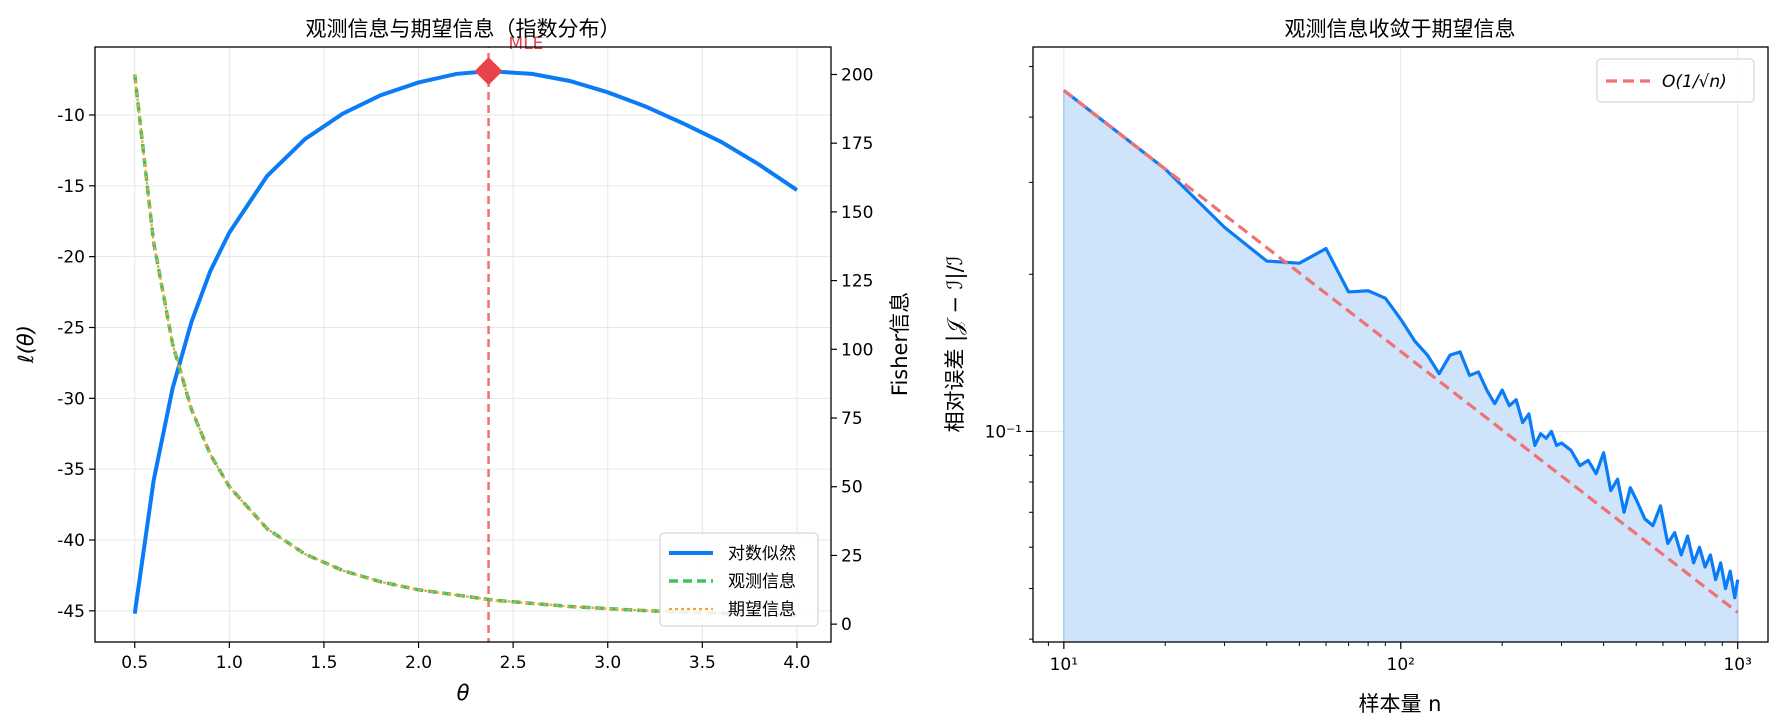 This screenshot has width=1780, height=728. I want to click on left-x-tick-label: 1.5, so click(323, 663).